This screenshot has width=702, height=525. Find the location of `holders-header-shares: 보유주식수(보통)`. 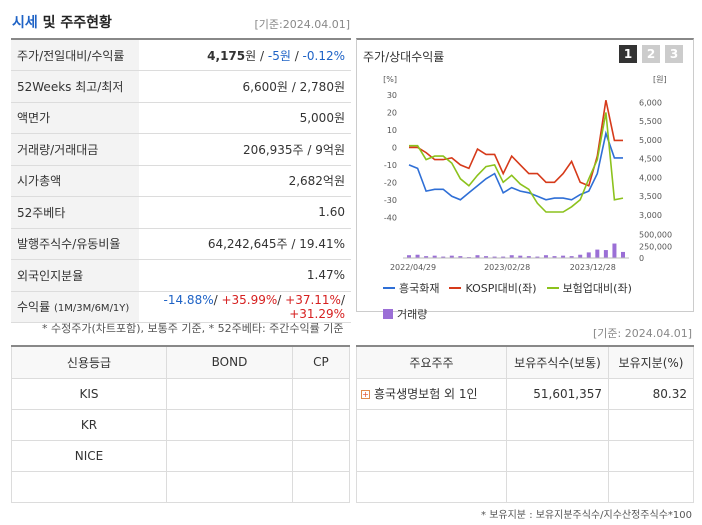

holders-header-shares: 보유주식수(보통) is located at coordinates (557, 362).